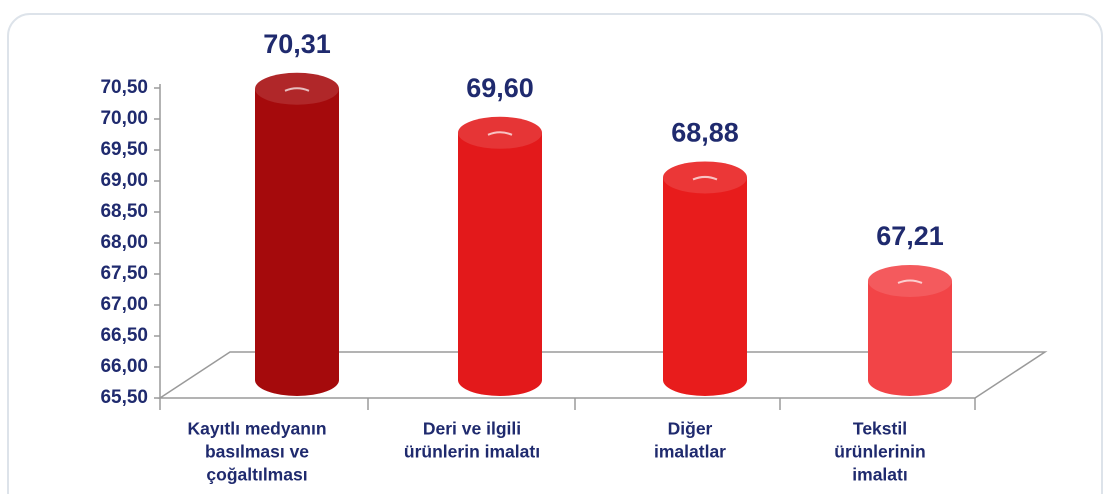 This screenshot has width=1110, height=494. I want to click on value-label: 67,21, so click(910, 236).